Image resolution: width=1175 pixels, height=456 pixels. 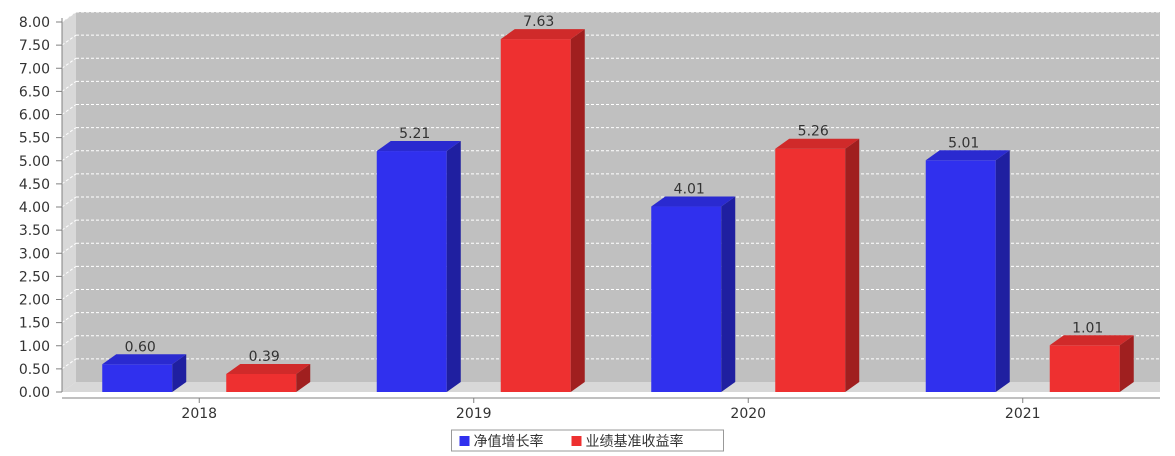 What do you see at coordinates (34, 46) in the screenshot?
I see `y-tick-label: 7.50` at bounding box center [34, 46].